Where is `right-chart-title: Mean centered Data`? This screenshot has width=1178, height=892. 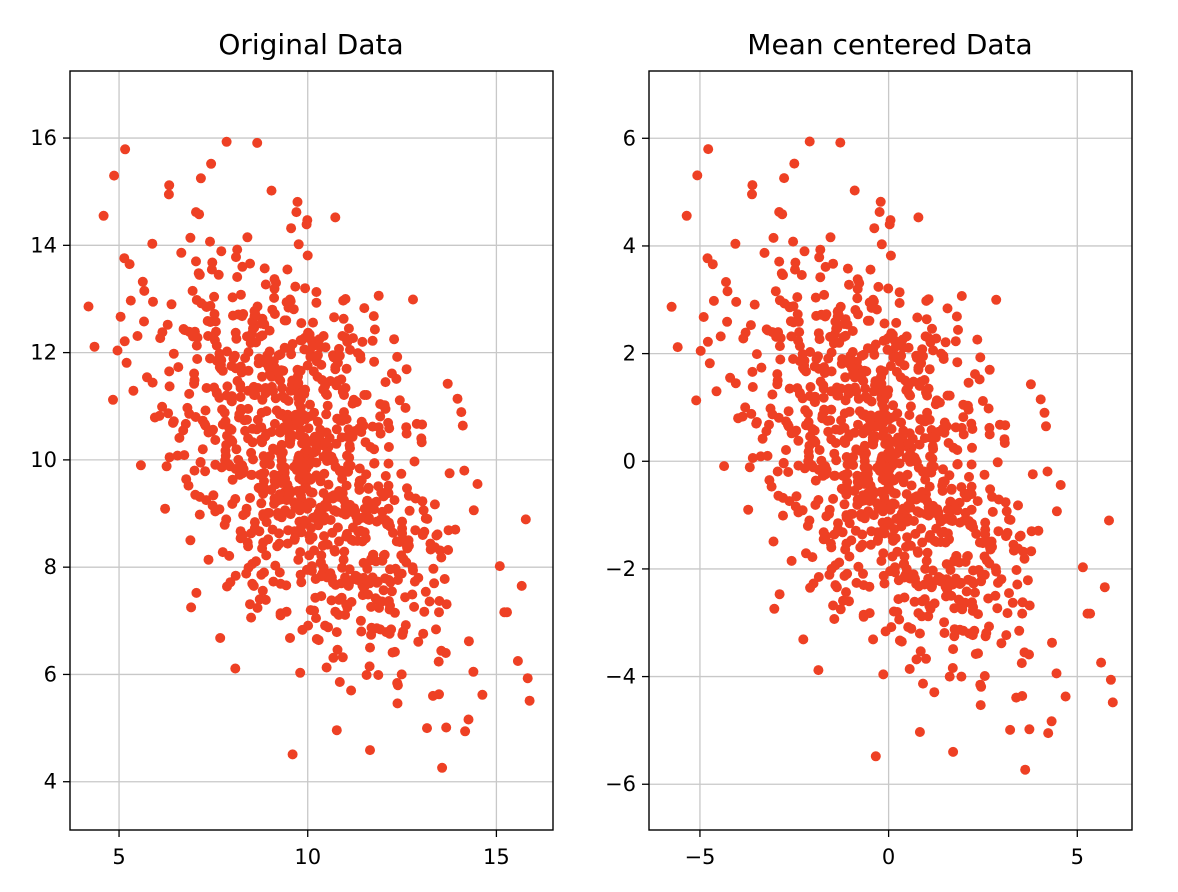 right-chart-title: Mean centered Data is located at coordinates (889, 44).